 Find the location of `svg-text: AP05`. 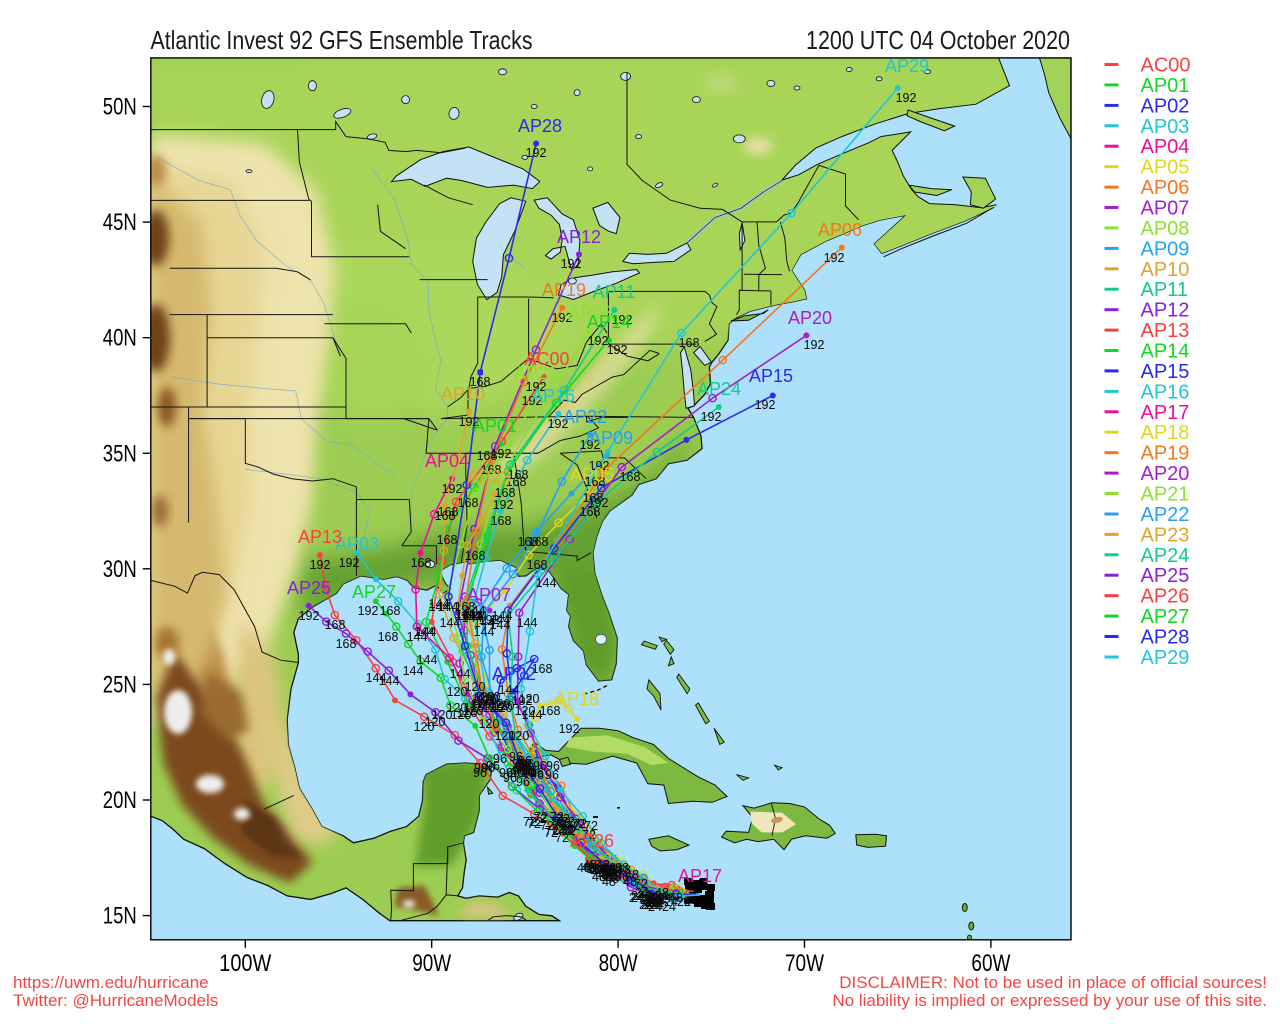

svg-text: AP05 is located at coordinates (1165, 168).